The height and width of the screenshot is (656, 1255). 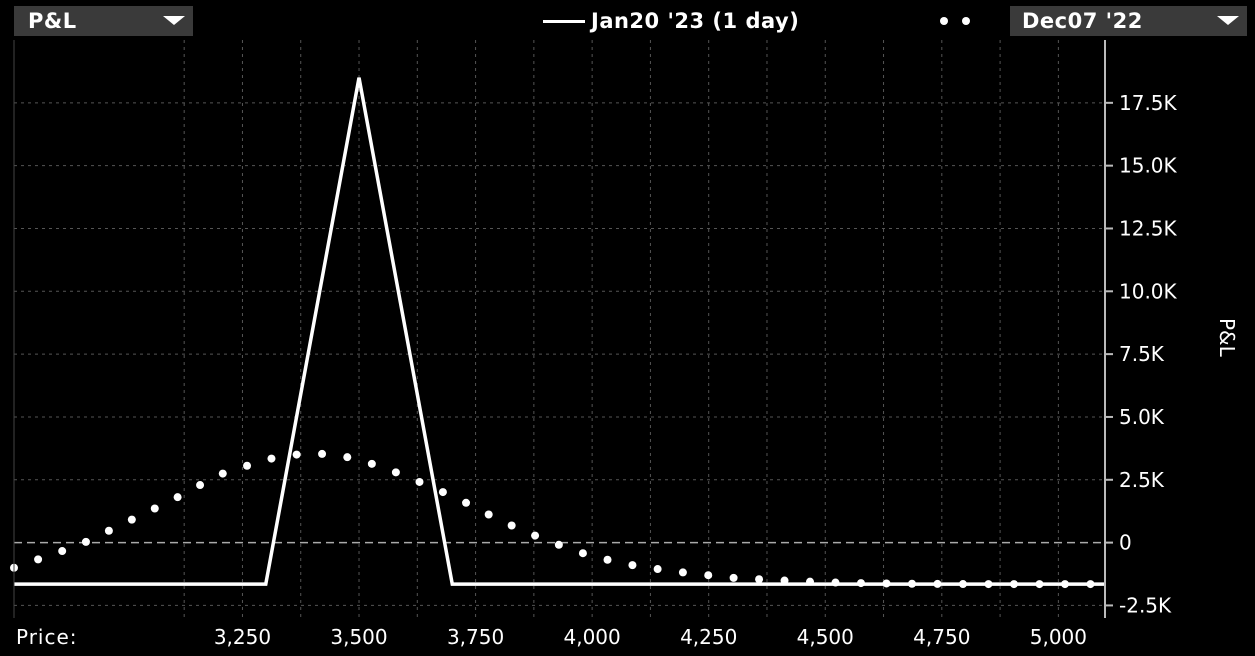 What do you see at coordinates (1148, 291) in the screenshot?
I see `y-tick-label: 10.0K` at bounding box center [1148, 291].